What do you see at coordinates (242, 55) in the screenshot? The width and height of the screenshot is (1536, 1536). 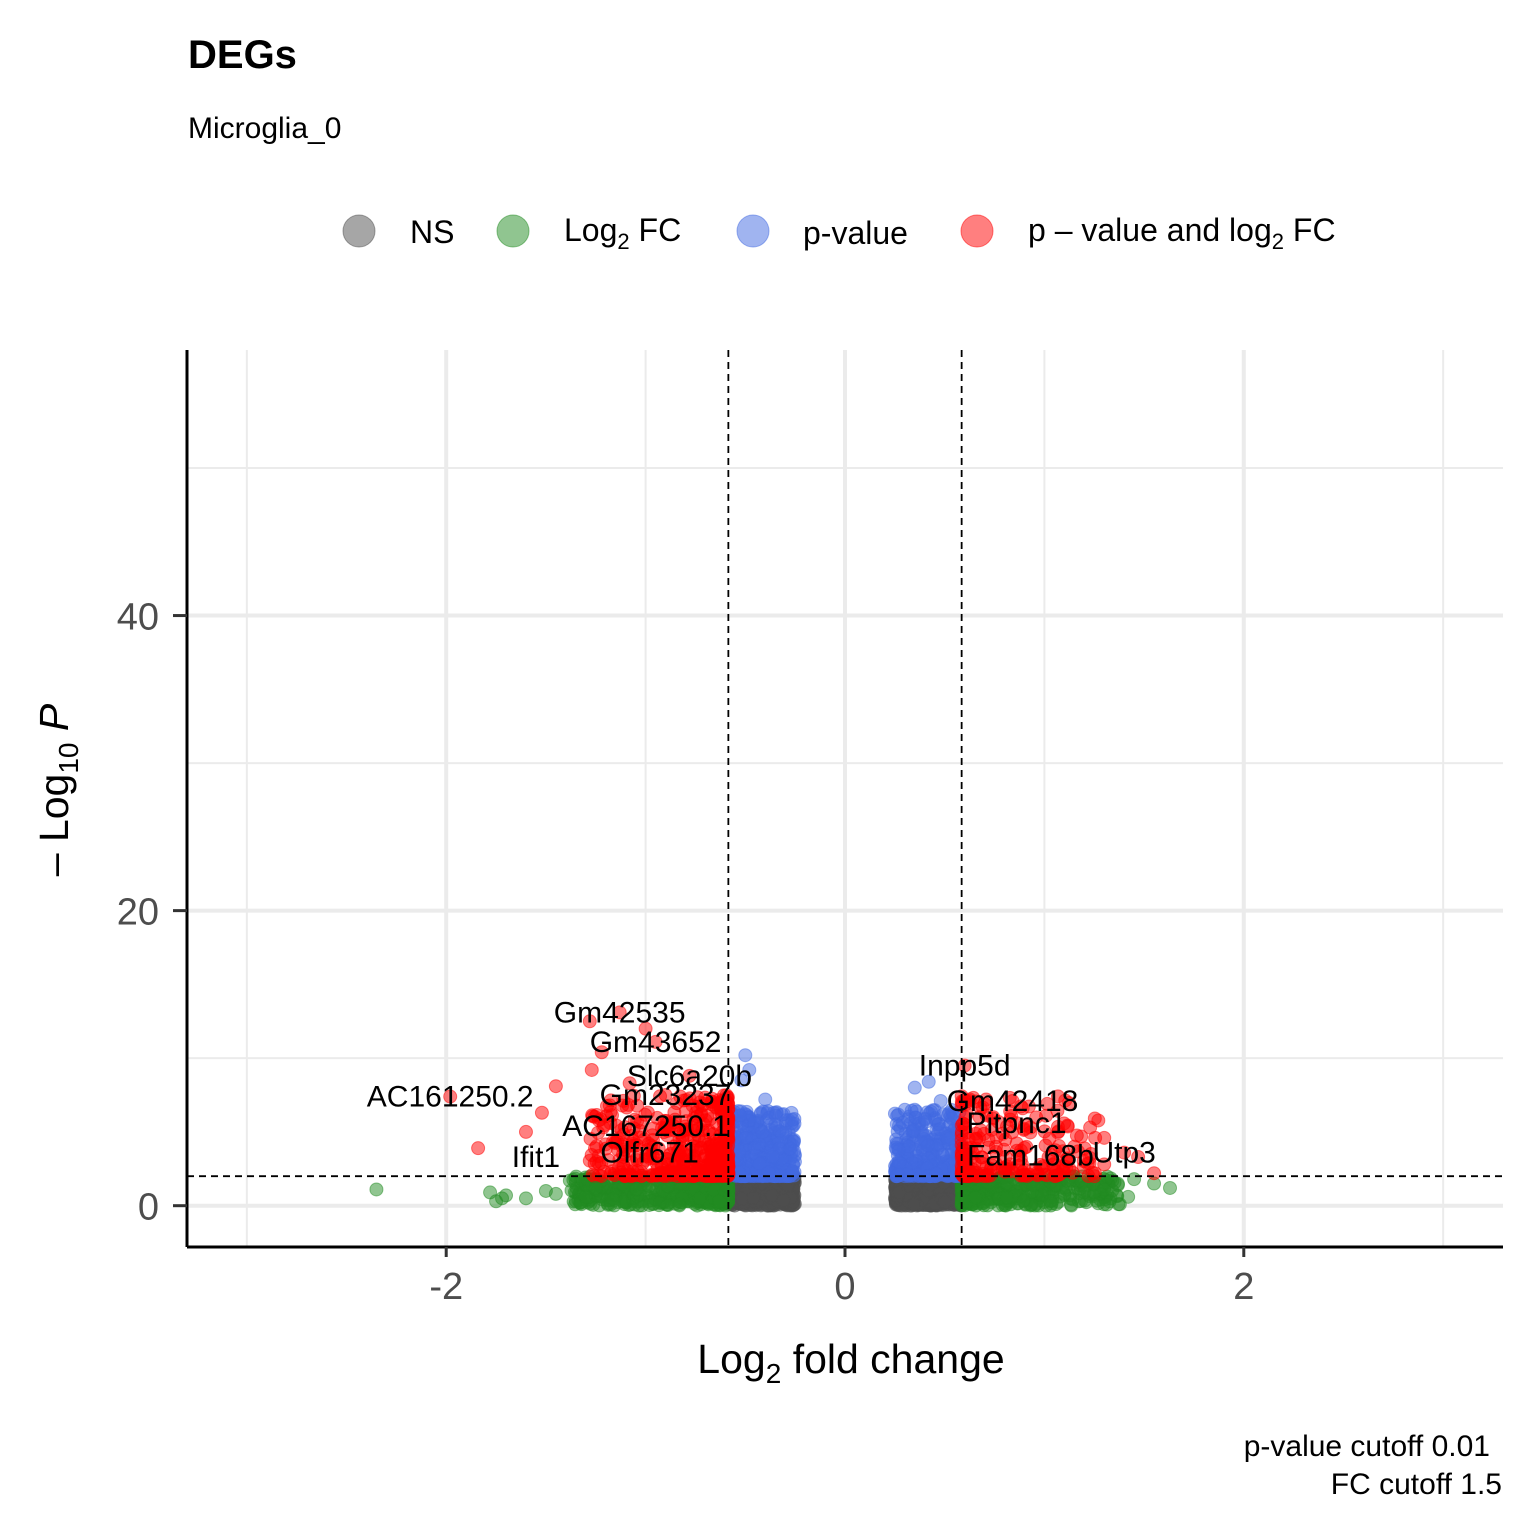 I see `chart-title: DEGs` at bounding box center [242, 55].